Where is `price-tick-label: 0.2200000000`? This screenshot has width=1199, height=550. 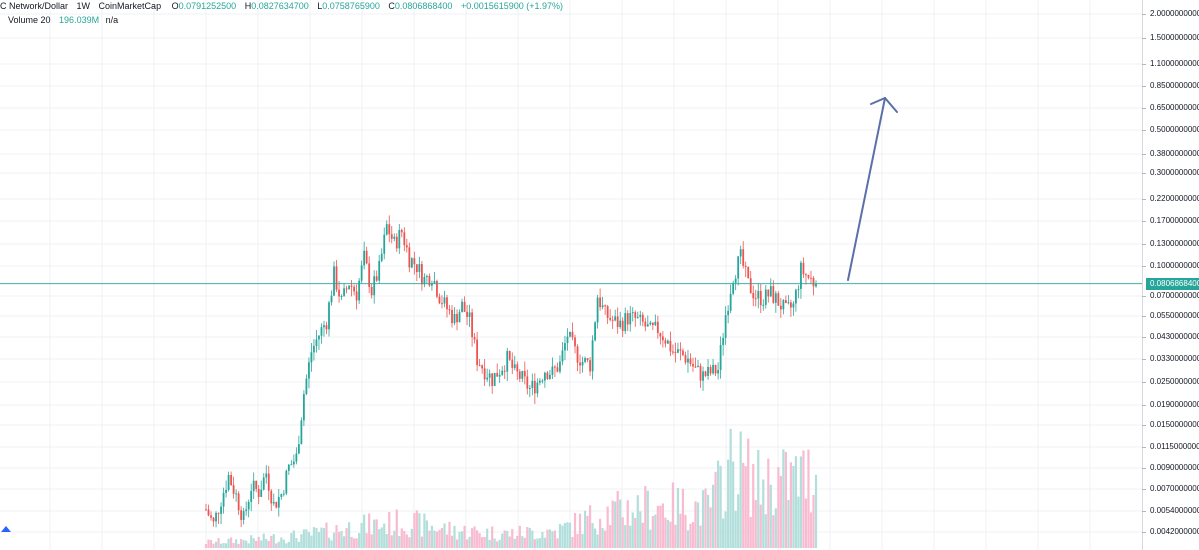 price-tick-label: 0.2200000000 is located at coordinates (1174, 198).